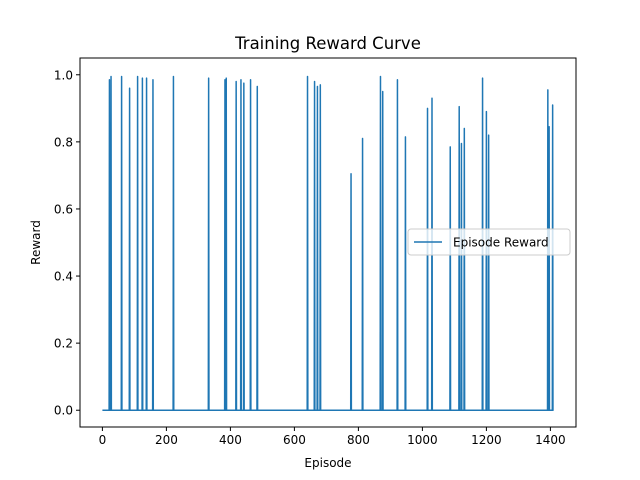 This screenshot has width=640, height=480. Describe the element at coordinates (36, 242) in the screenshot. I see `y-axis-label: Reward` at that location.